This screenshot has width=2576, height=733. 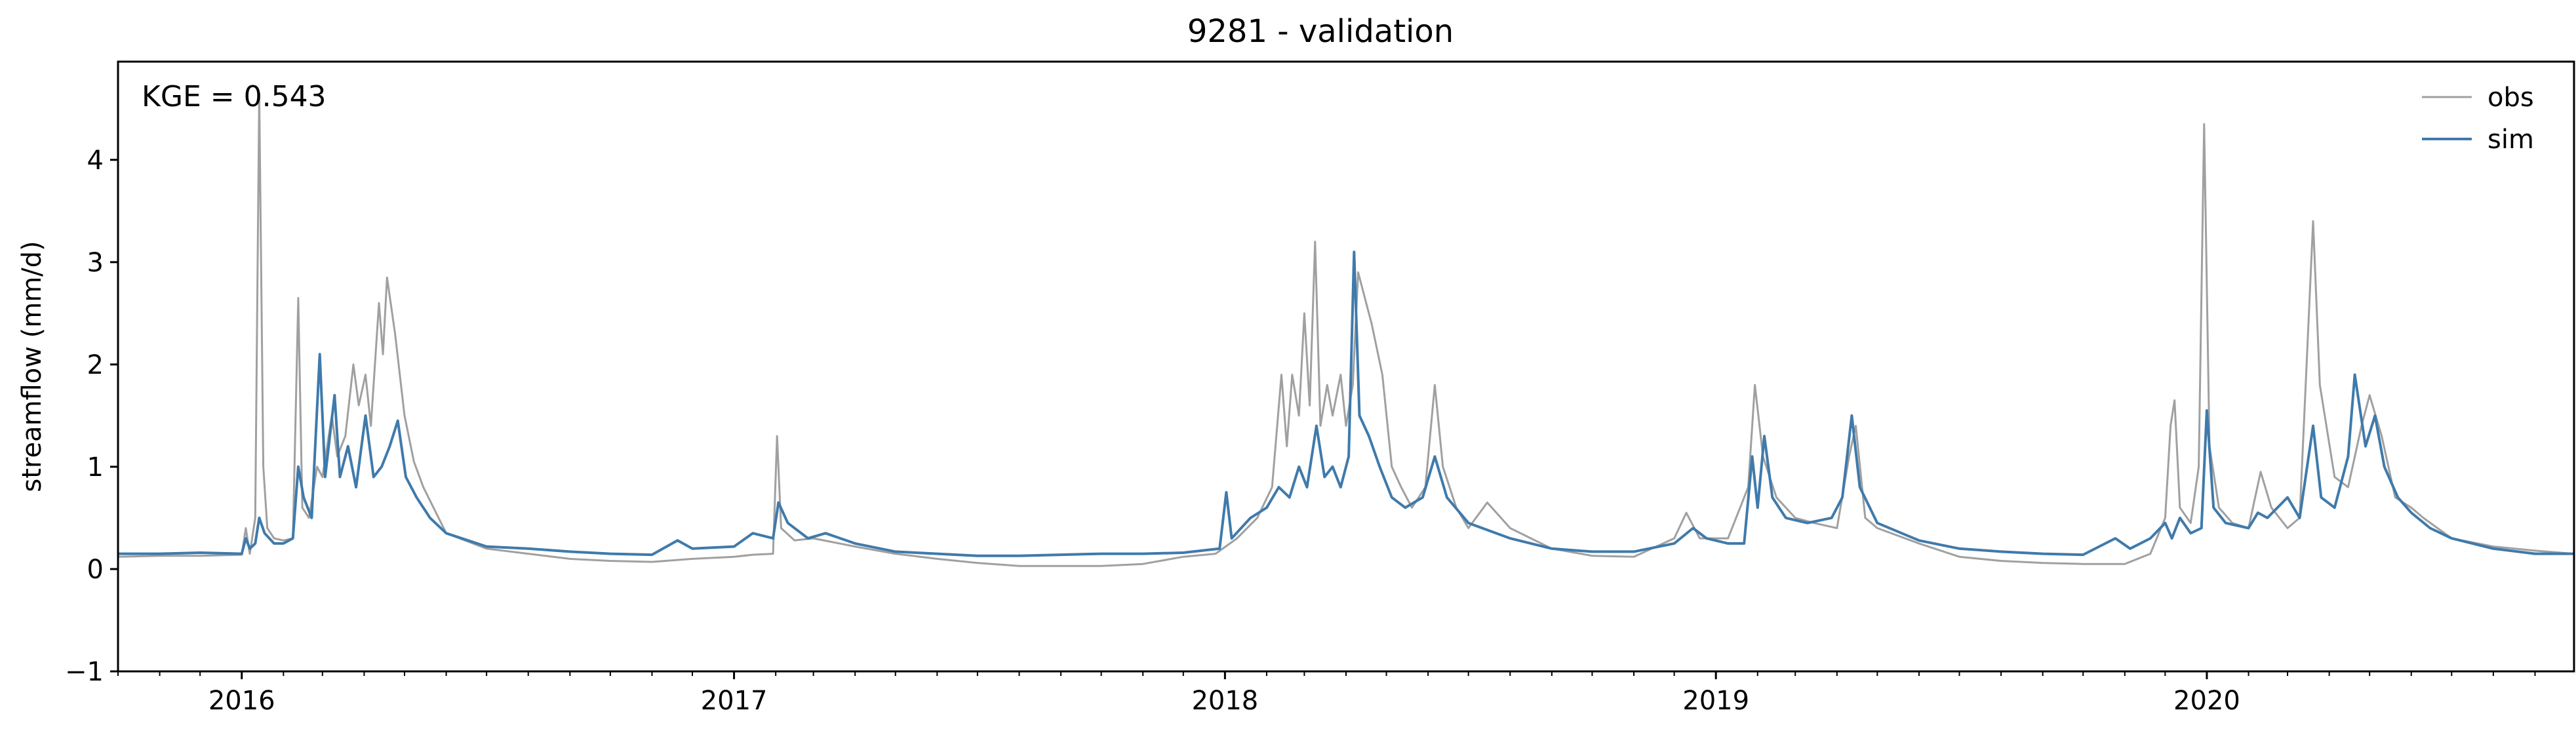 What do you see at coordinates (1326, 693) in the screenshot?
I see `x-axis: 2016 2017 2018 2019 2020` at bounding box center [1326, 693].